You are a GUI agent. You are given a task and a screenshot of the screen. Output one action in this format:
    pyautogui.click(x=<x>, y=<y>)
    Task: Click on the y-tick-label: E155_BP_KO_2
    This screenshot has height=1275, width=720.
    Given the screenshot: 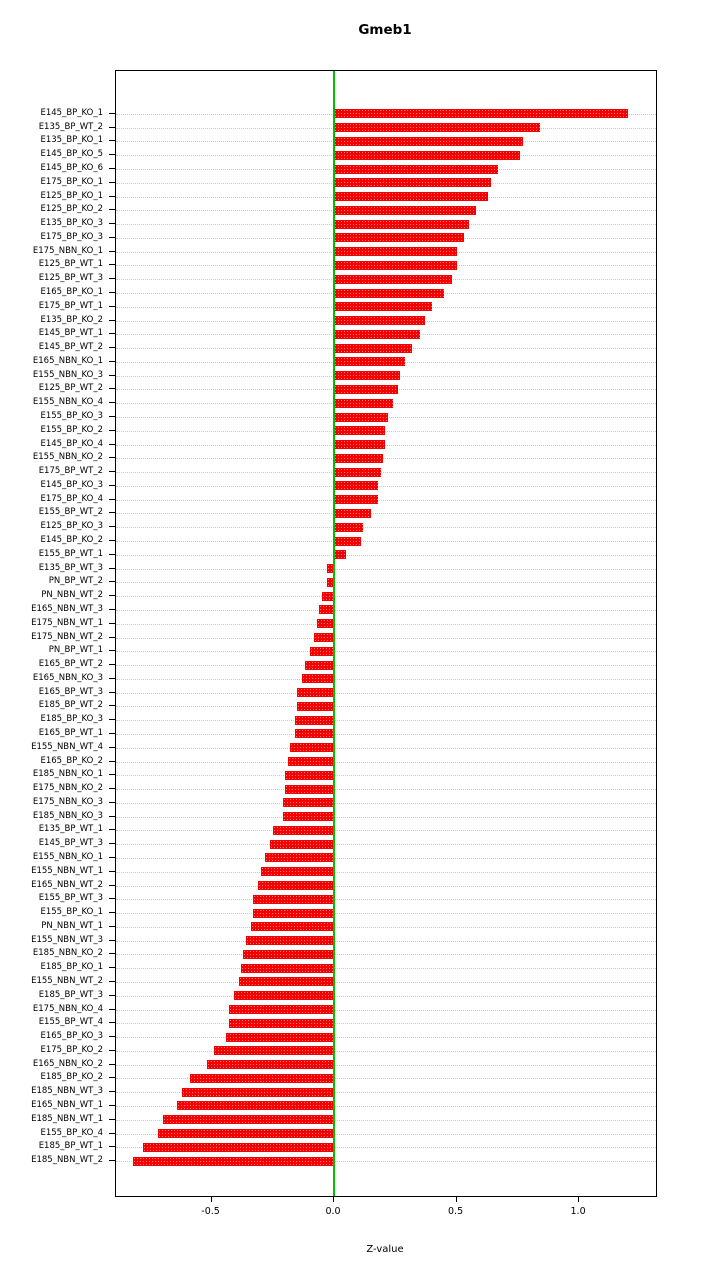 What is the action you would take?
    pyautogui.click(x=71, y=429)
    